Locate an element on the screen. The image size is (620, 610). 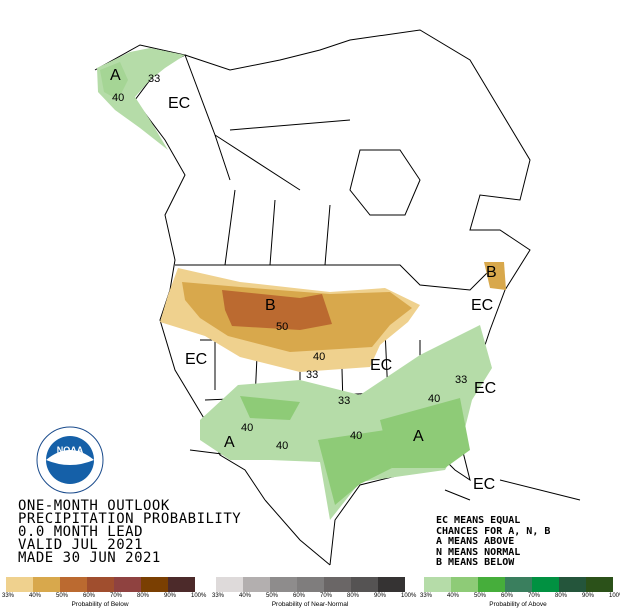
key-line: B MEANS BELOW is located at coordinates (475, 562).